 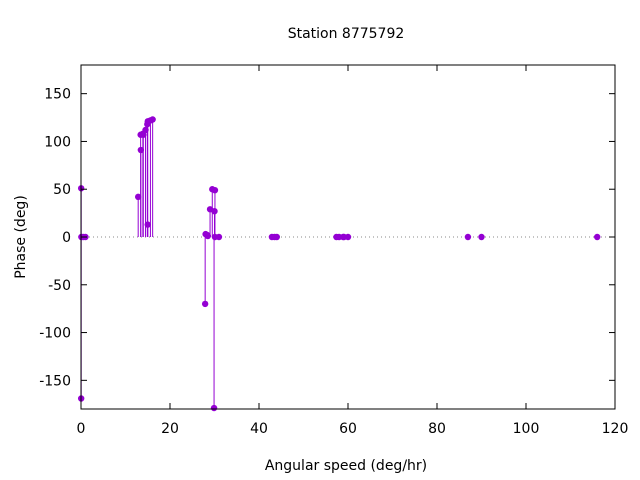 What do you see at coordinates (348, 429) in the screenshot?
I see `x-tick-label: 60` at bounding box center [348, 429].